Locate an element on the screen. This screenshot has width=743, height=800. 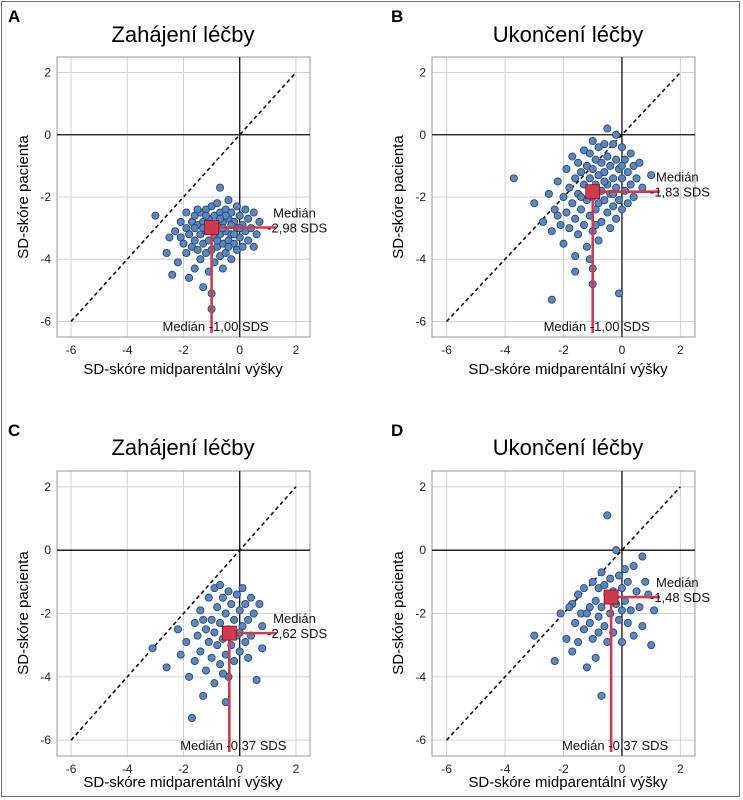
y-axis-label: SD-skóre pacienta is located at coordinates (398, 197).